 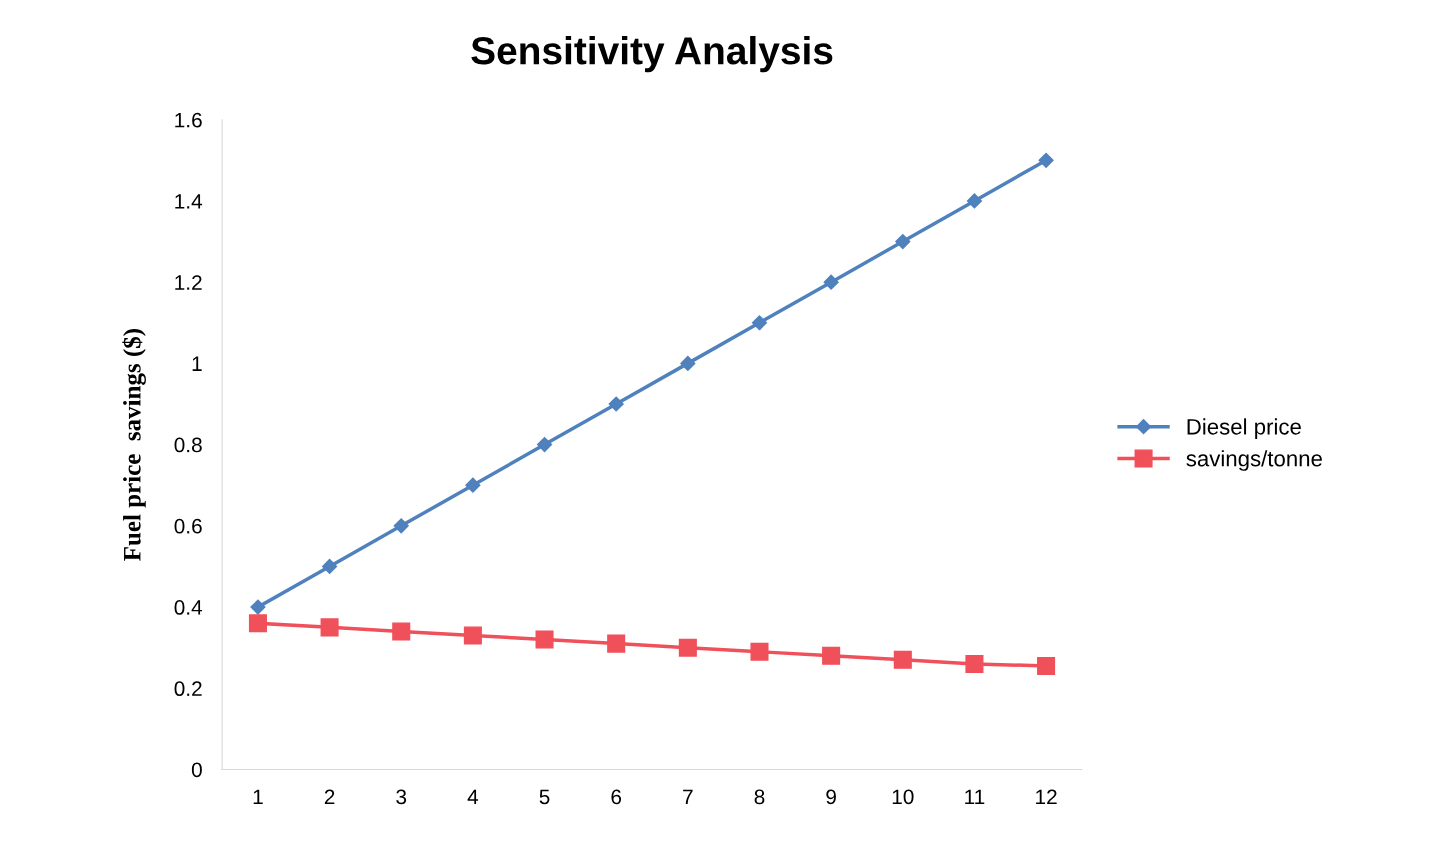 I want to click on y-tick-label: 1.2, so click(x=188, y=282).